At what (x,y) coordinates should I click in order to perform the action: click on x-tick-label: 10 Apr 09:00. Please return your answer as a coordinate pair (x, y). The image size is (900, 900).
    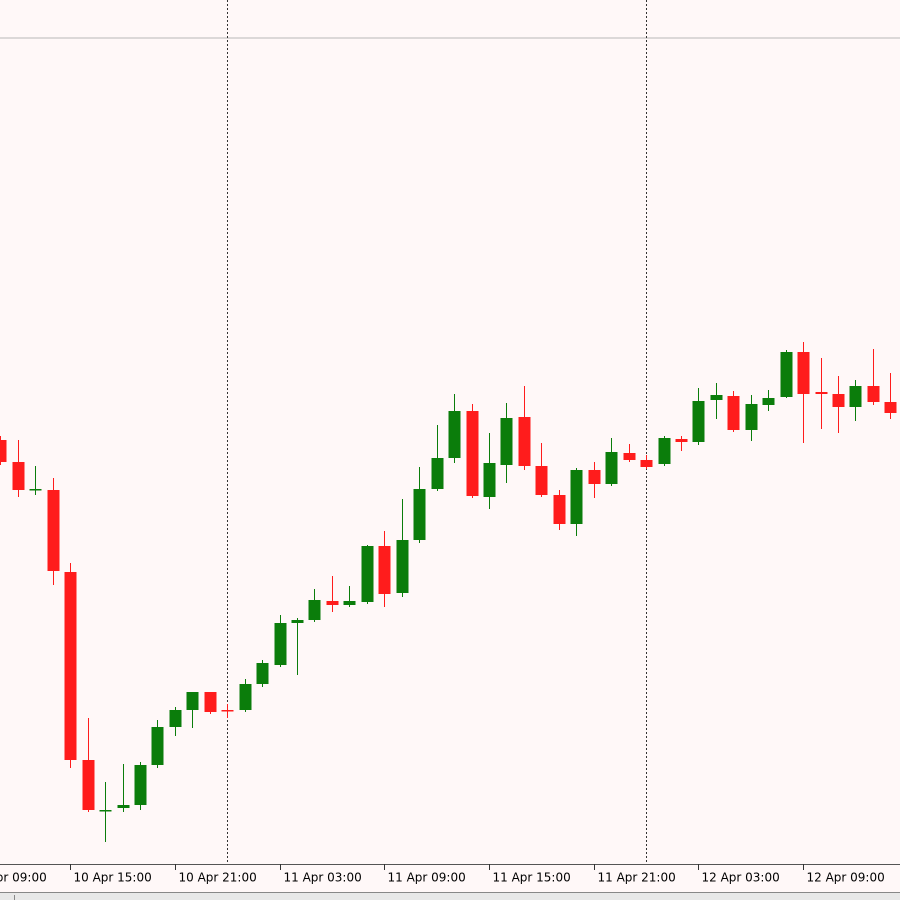
    Looking at the image, I should click on (23, 878).